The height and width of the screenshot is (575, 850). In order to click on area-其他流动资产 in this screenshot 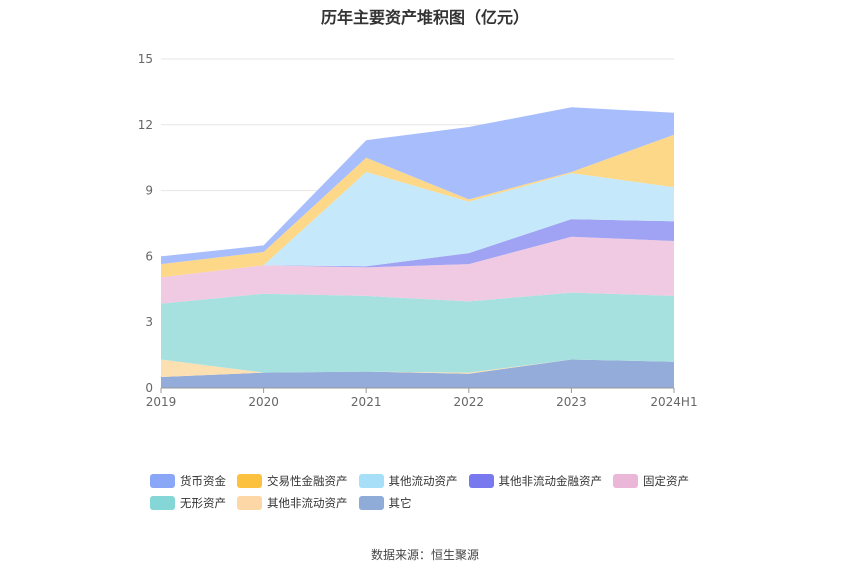, I will do `click(417, 225)`.